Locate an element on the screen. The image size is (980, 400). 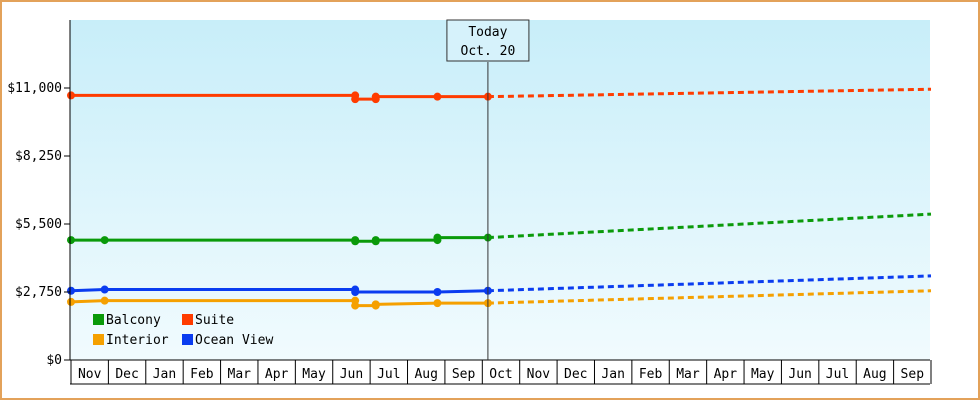
legend-swatch-interior is located at coordinates (98, 339).